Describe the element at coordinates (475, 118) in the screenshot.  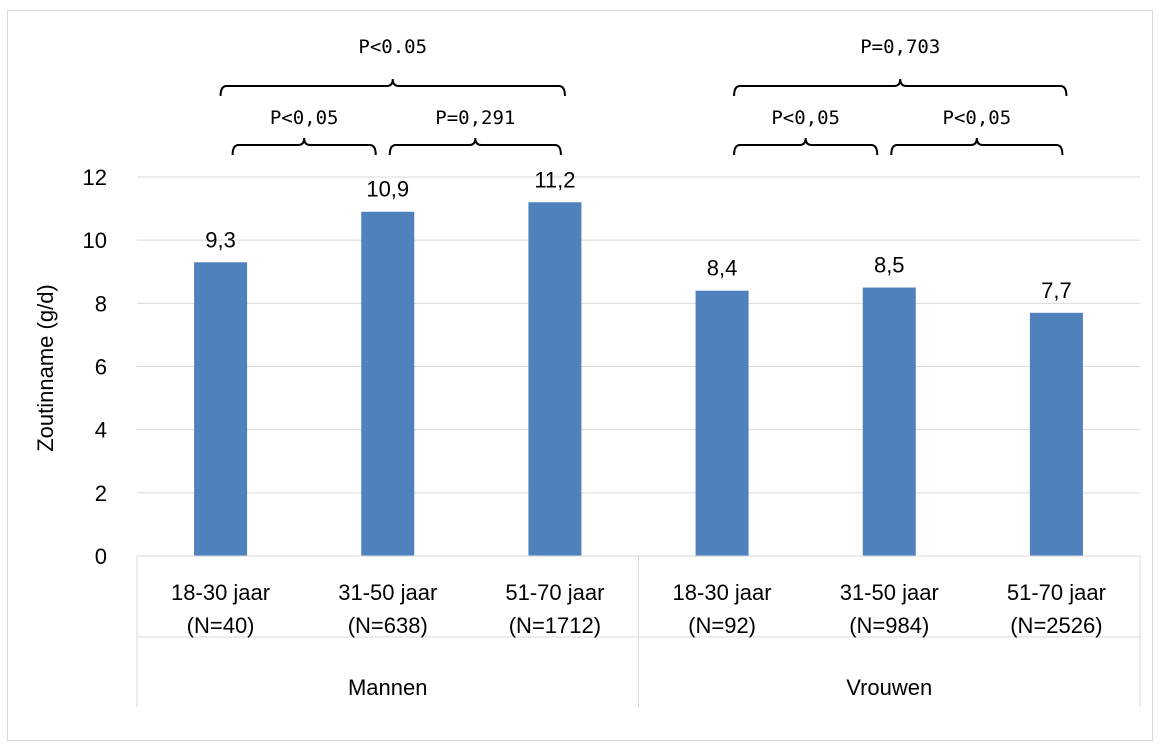
I see `p-value-label: P=0,291` at that location.